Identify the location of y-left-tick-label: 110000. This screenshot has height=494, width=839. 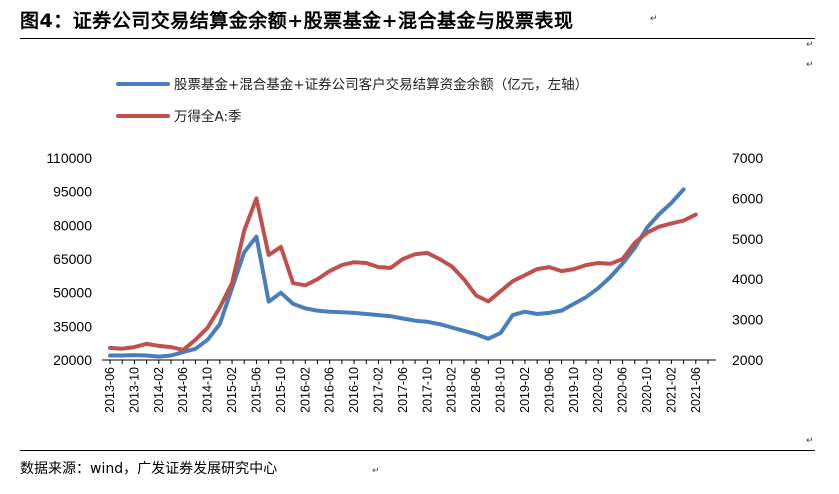
(69, 158).